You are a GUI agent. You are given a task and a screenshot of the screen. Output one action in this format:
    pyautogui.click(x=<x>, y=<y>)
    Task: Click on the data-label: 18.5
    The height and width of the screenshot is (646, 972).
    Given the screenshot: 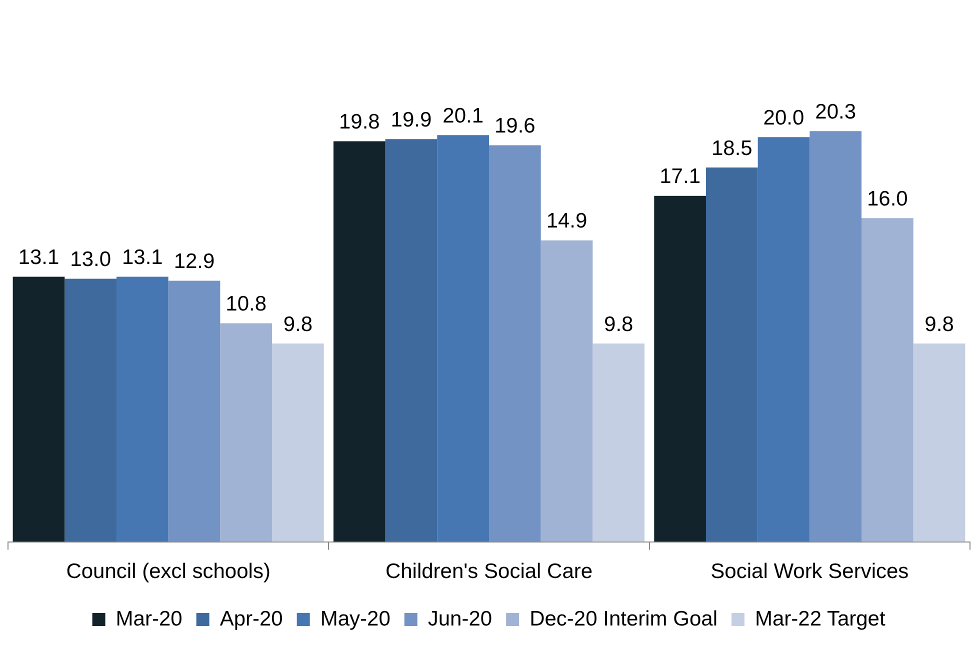 What is the action you would take?
    pyautogui.click(x=731, y=148)
    